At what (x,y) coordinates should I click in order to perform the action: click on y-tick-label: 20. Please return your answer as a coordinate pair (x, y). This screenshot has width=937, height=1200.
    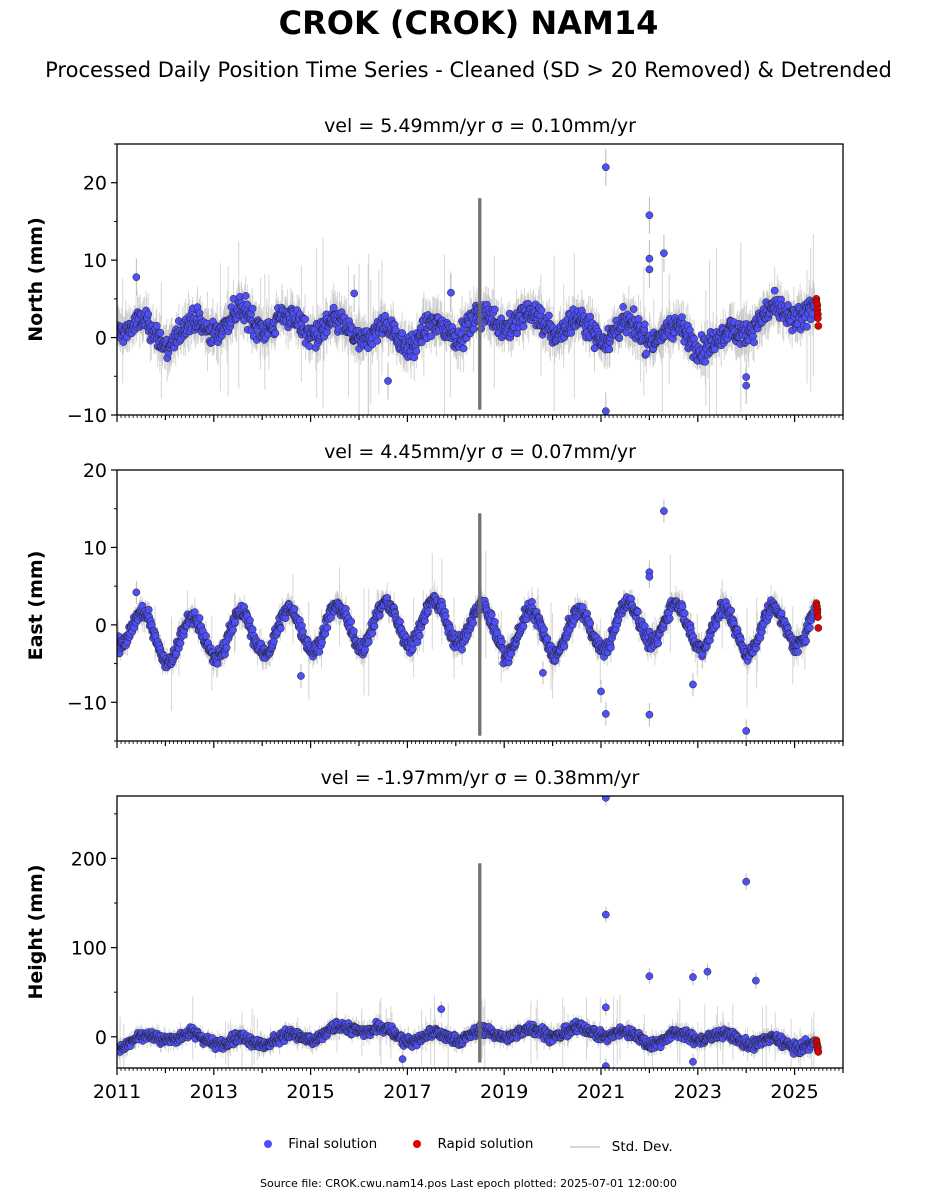
    Looking at the image, I should click on (95, 184).